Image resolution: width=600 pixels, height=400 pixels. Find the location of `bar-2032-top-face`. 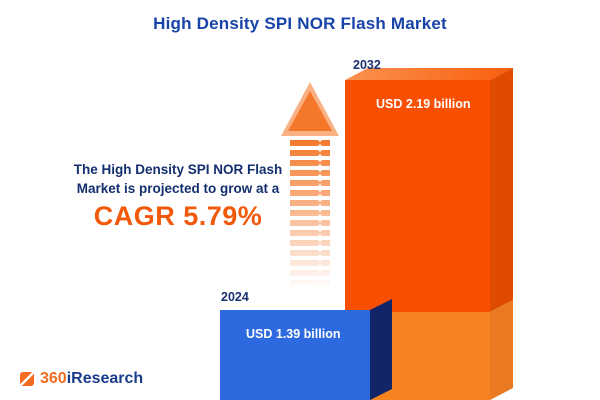

bar-2032-top-face is located at coordinates (429, 74).